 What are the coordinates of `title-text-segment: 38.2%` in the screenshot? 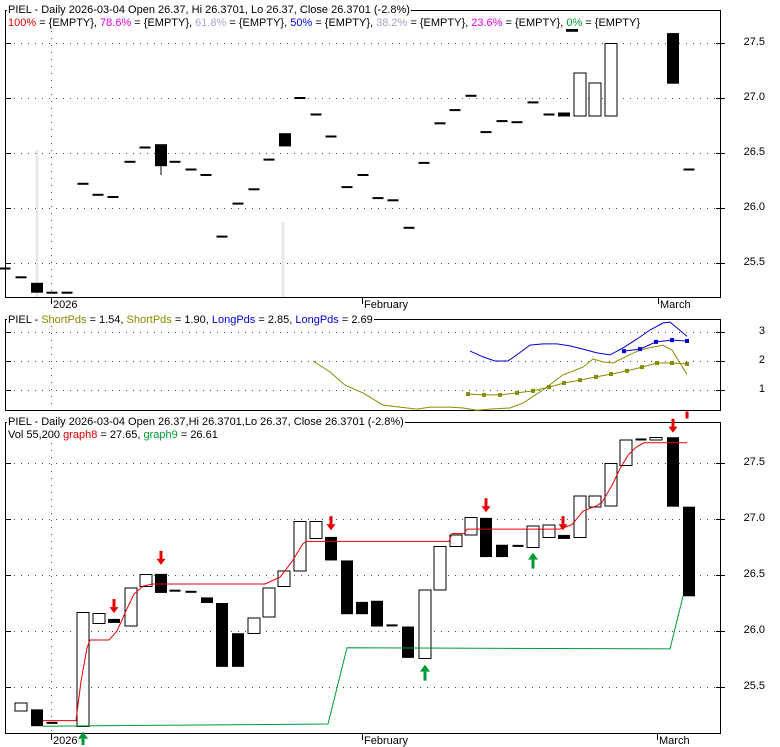 It's located at (392, 23).